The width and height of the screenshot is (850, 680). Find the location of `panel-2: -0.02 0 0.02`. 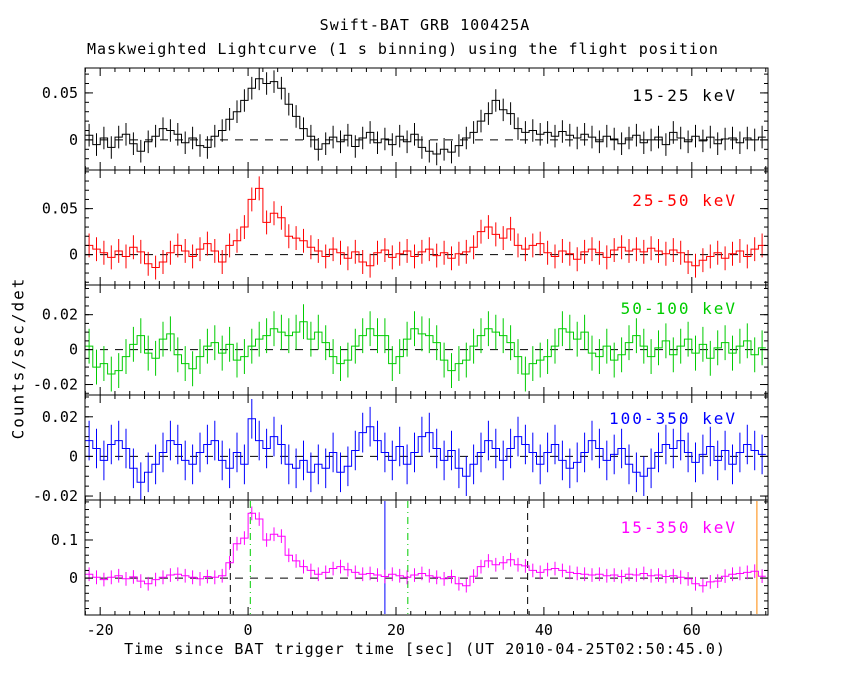

panel-2: -0.02 0 0.02 is located at coordinates (401, 340).